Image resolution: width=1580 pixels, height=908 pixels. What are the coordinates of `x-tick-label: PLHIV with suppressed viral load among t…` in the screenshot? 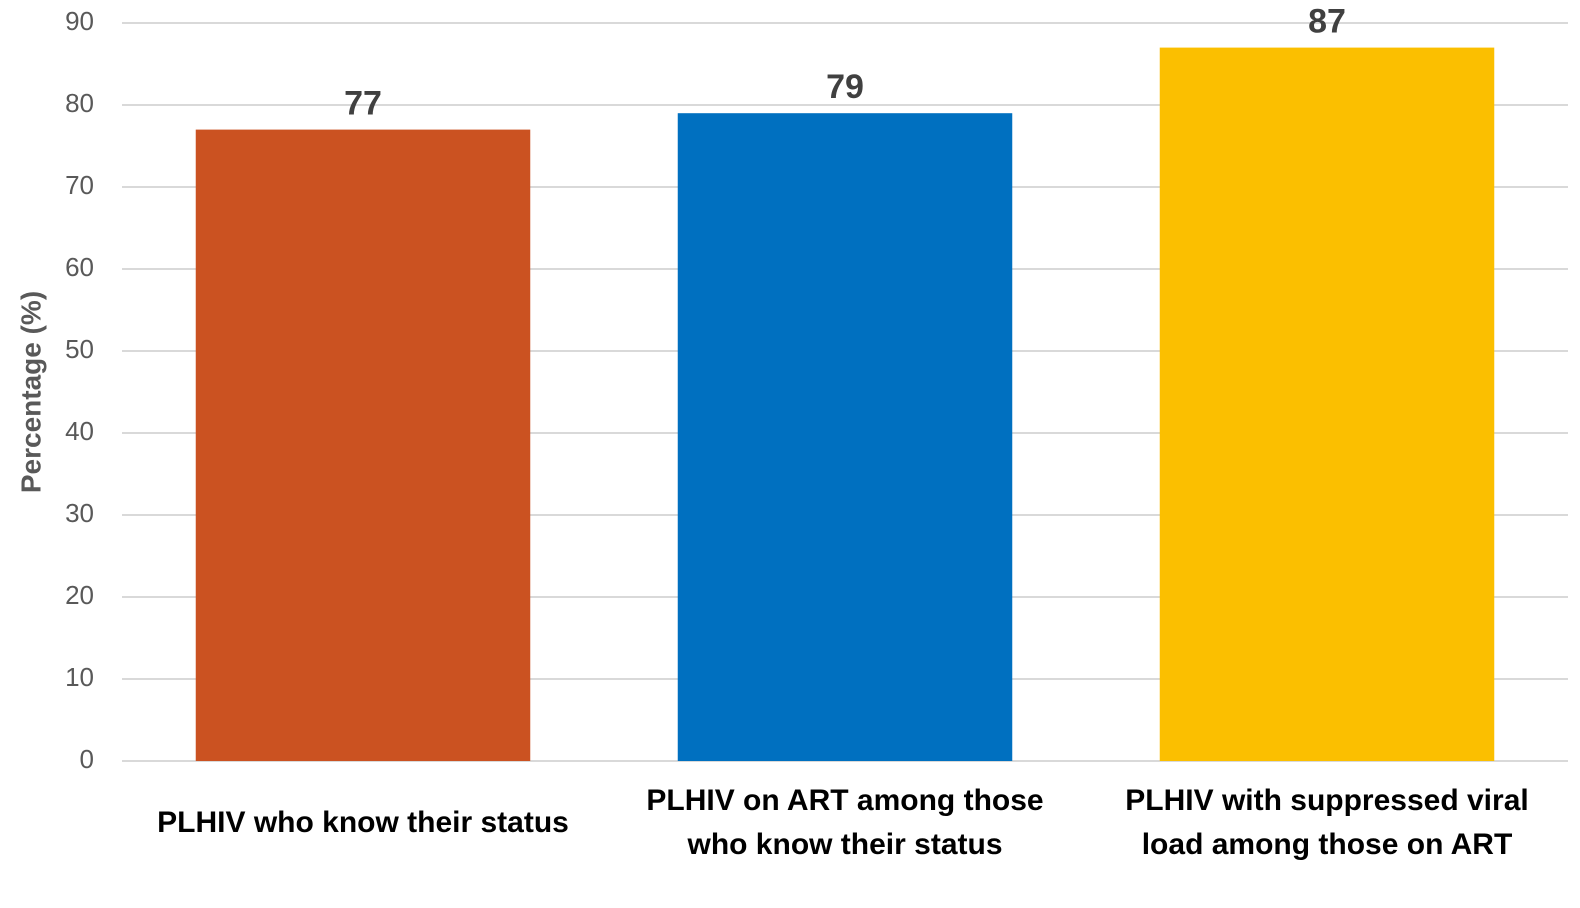 It's located at (1327, 822).